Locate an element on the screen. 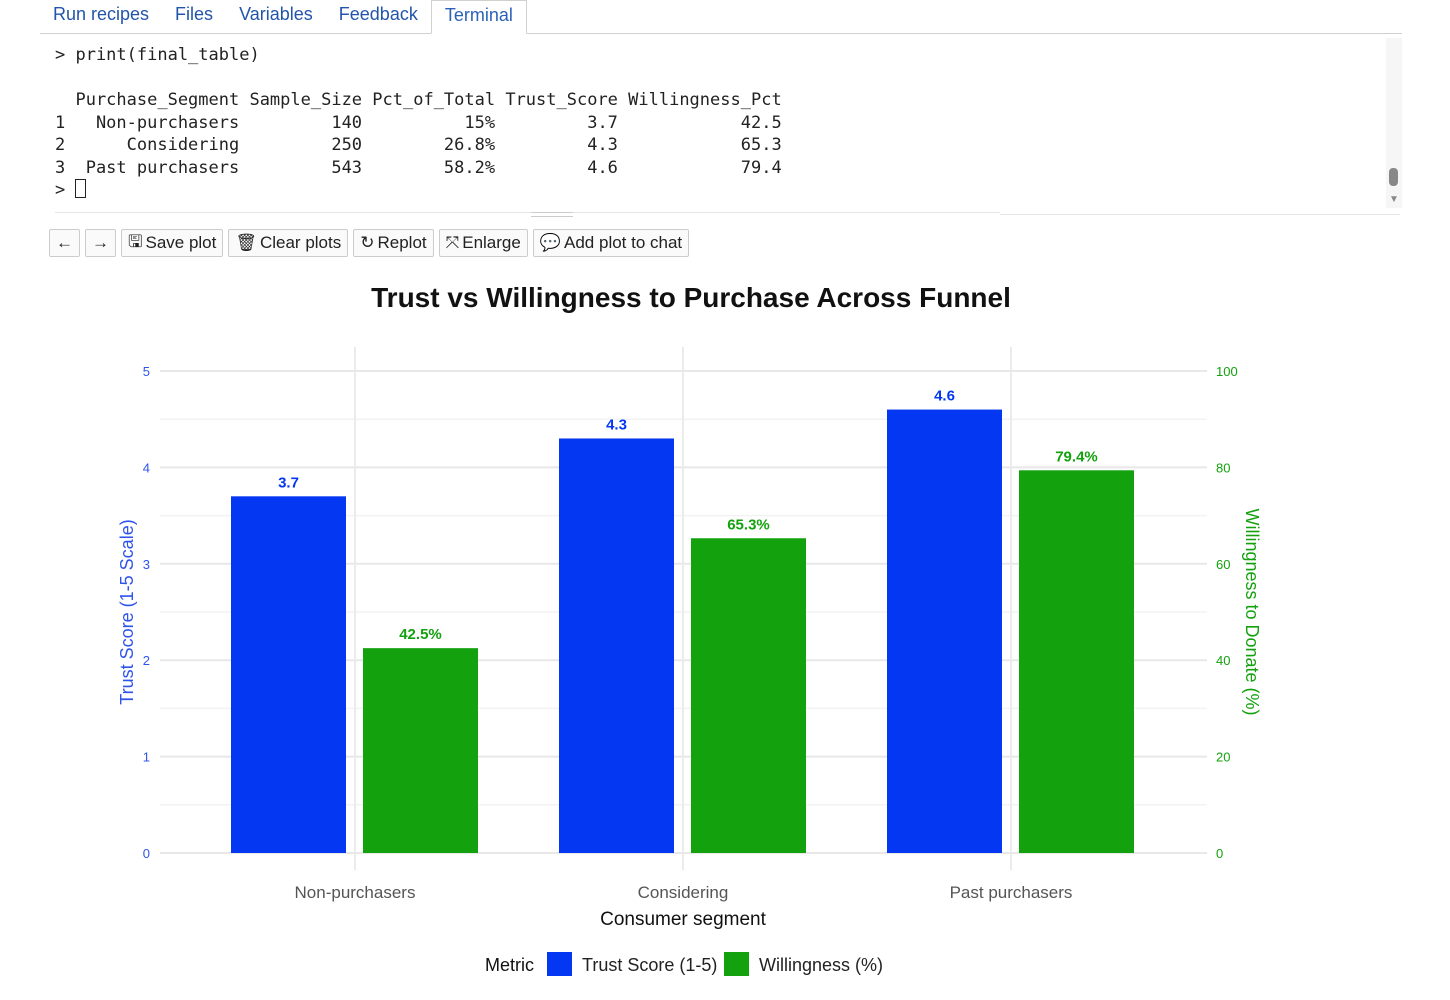 The height and width of the screenshot is (1000, 1450). tab-terminal: Terminal is located at coordinates (478, 17).